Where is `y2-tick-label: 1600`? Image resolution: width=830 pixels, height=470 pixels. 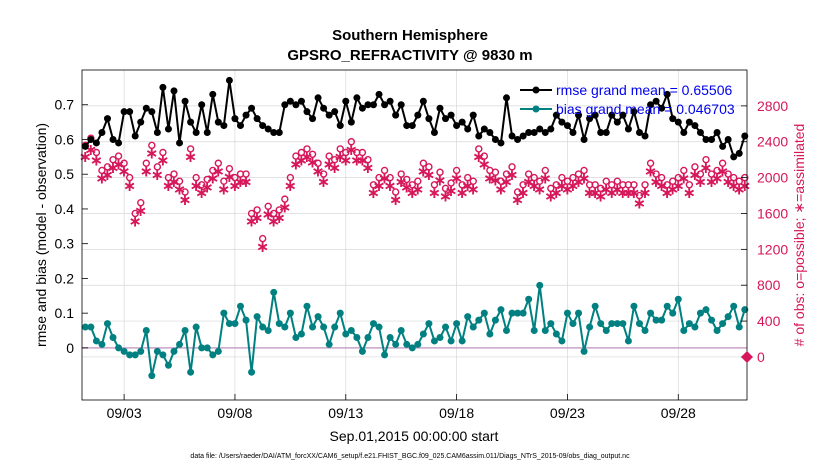
y2-tick-label: 1600 is located at coordinates (772, 213).